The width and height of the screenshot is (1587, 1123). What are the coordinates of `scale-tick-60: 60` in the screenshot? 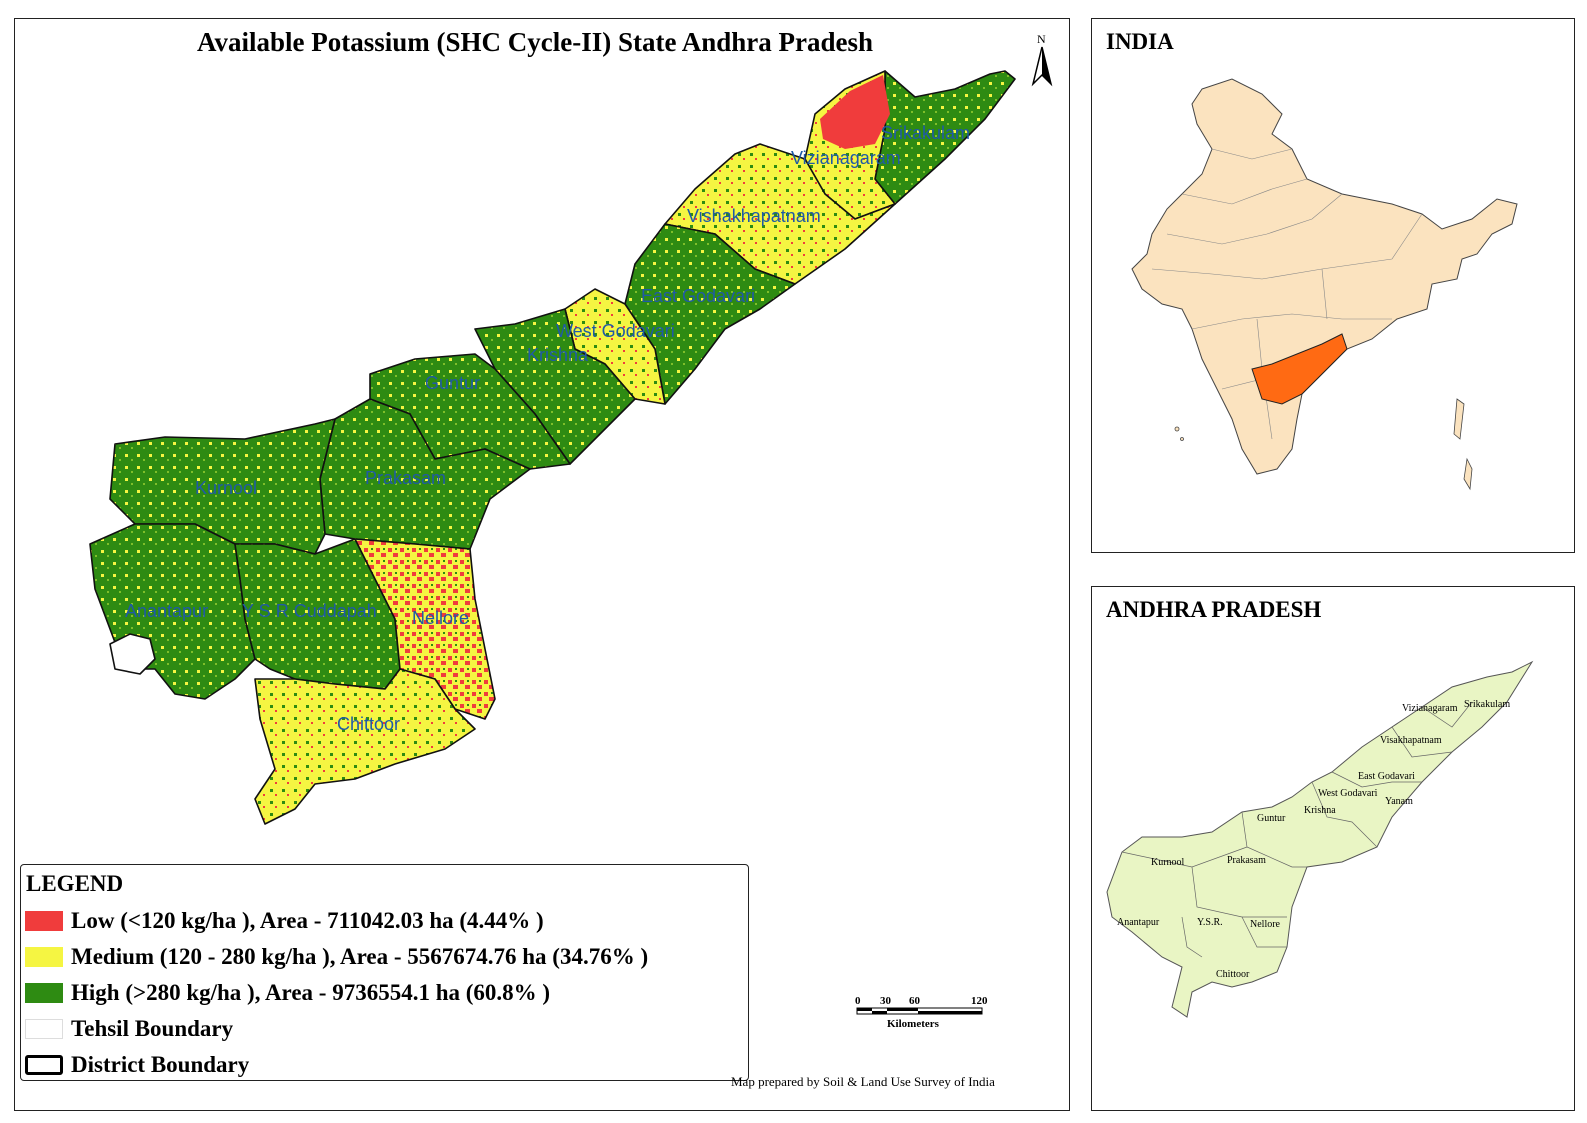 It's located at (915, 1001).